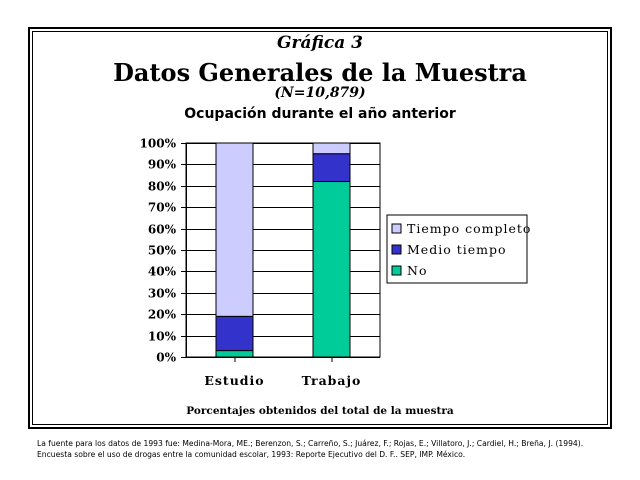 The width and height of the screenshot is (640, 480). What do you see at coordinates (162, 230) in the screenshot?
I see `y-tick-label: 60%` at bounding box center [162, 230].